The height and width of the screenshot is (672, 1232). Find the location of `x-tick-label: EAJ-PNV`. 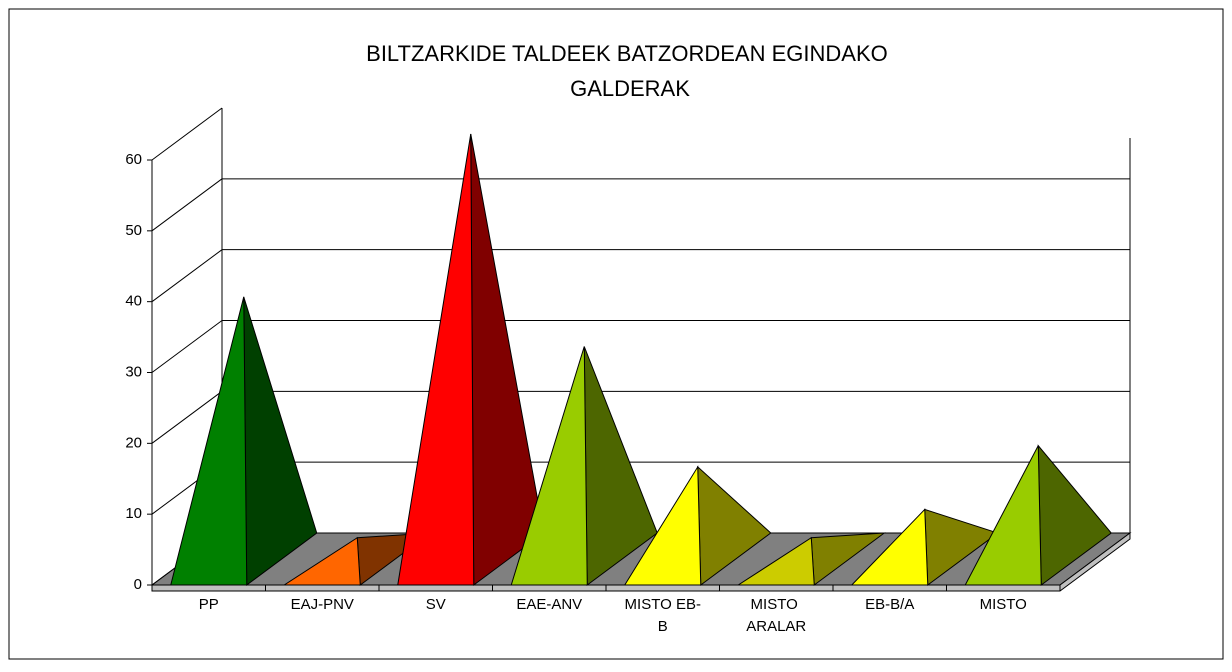

x-tick-label: EAJ-PNV is located at coordinates (322, 604).